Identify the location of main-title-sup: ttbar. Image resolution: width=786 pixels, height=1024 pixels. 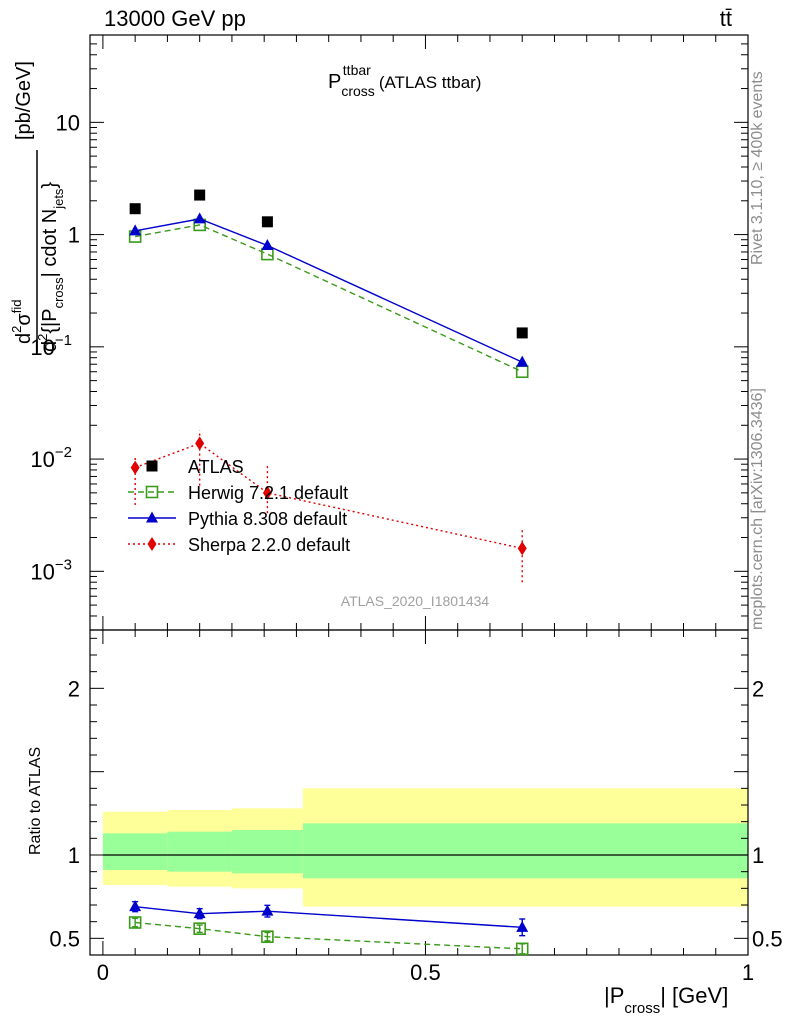
(357, 70).